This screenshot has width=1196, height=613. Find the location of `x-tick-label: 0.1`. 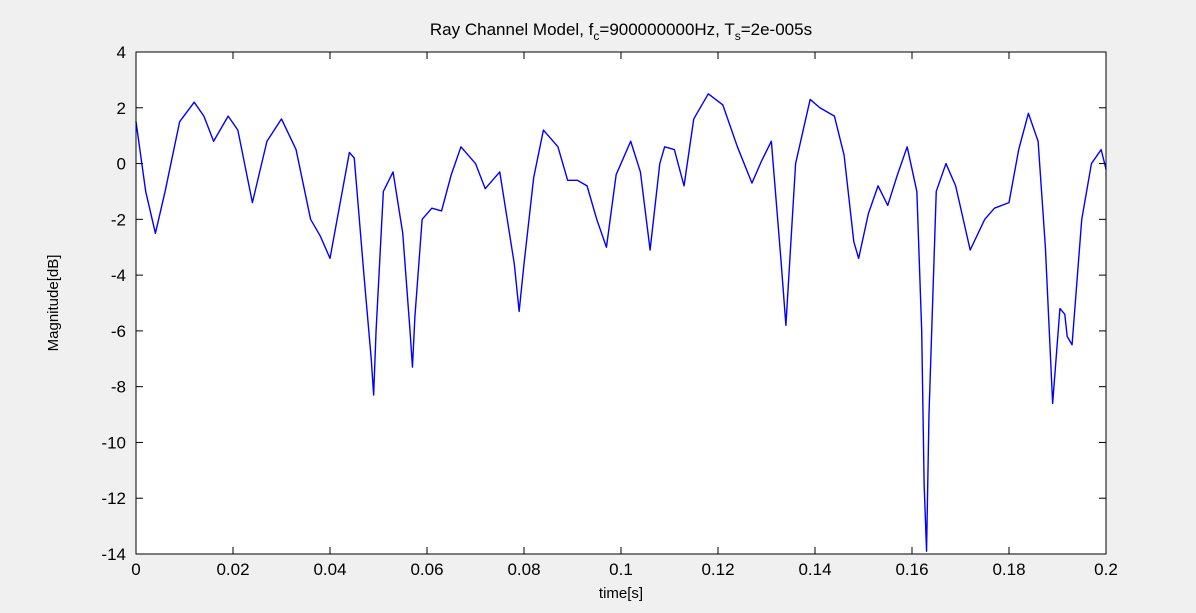

x-tick-label: 0.1 is located at coordinates (621, 569).